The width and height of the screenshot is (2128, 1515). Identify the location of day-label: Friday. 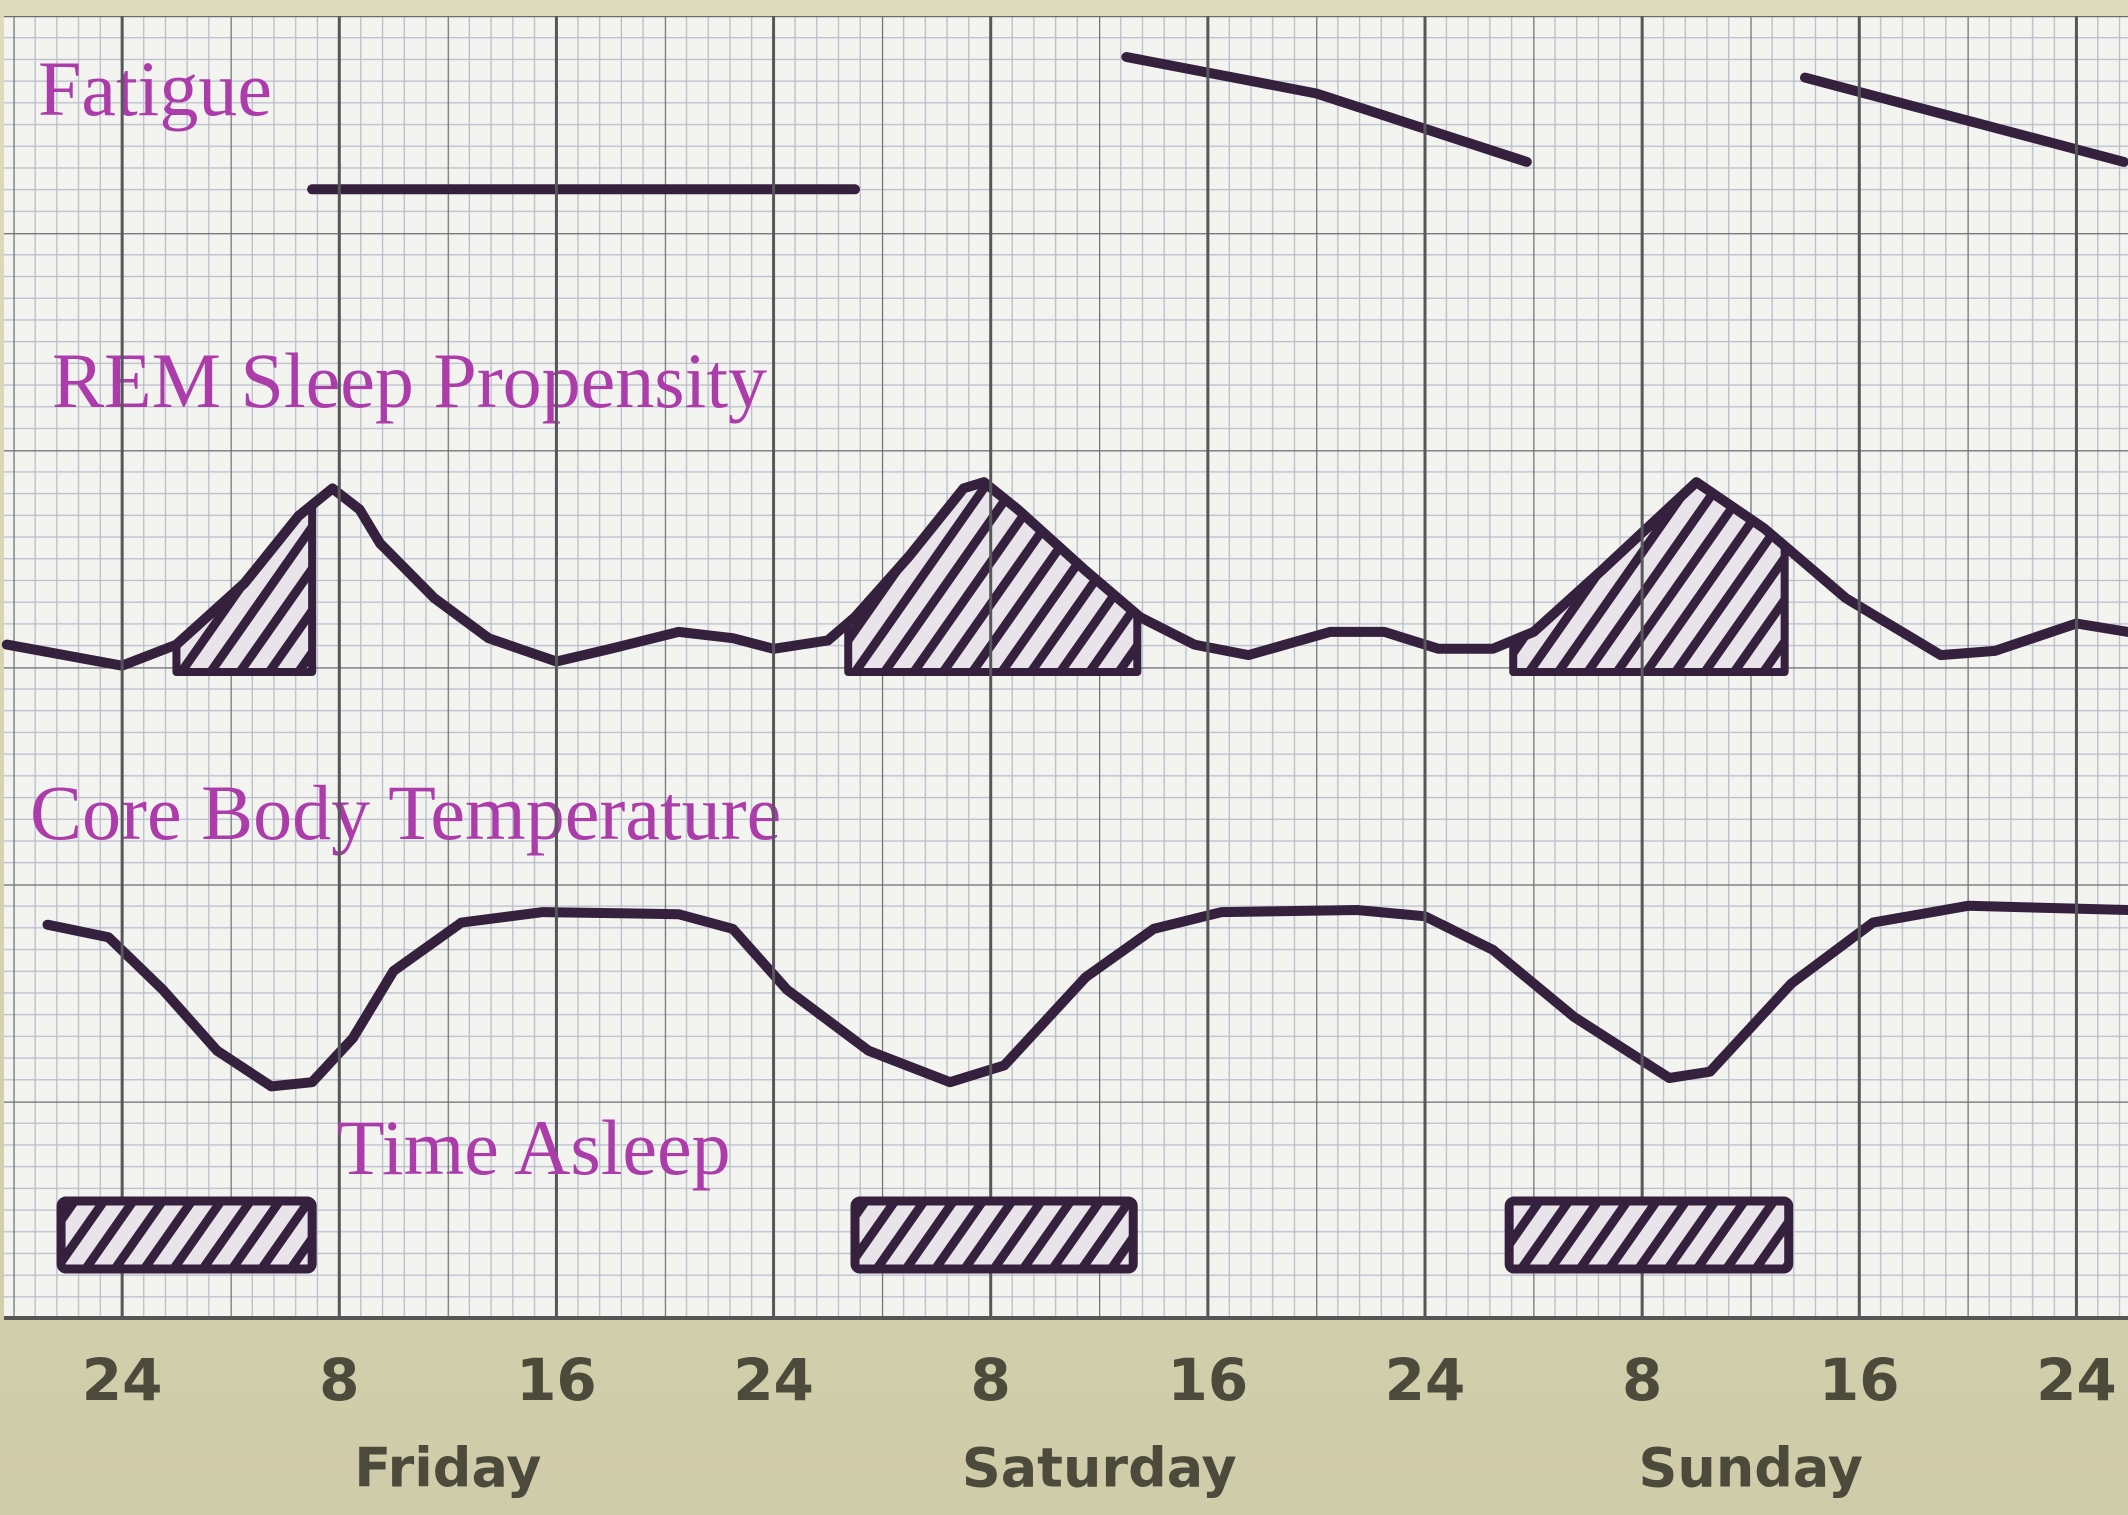
(447, 1468).